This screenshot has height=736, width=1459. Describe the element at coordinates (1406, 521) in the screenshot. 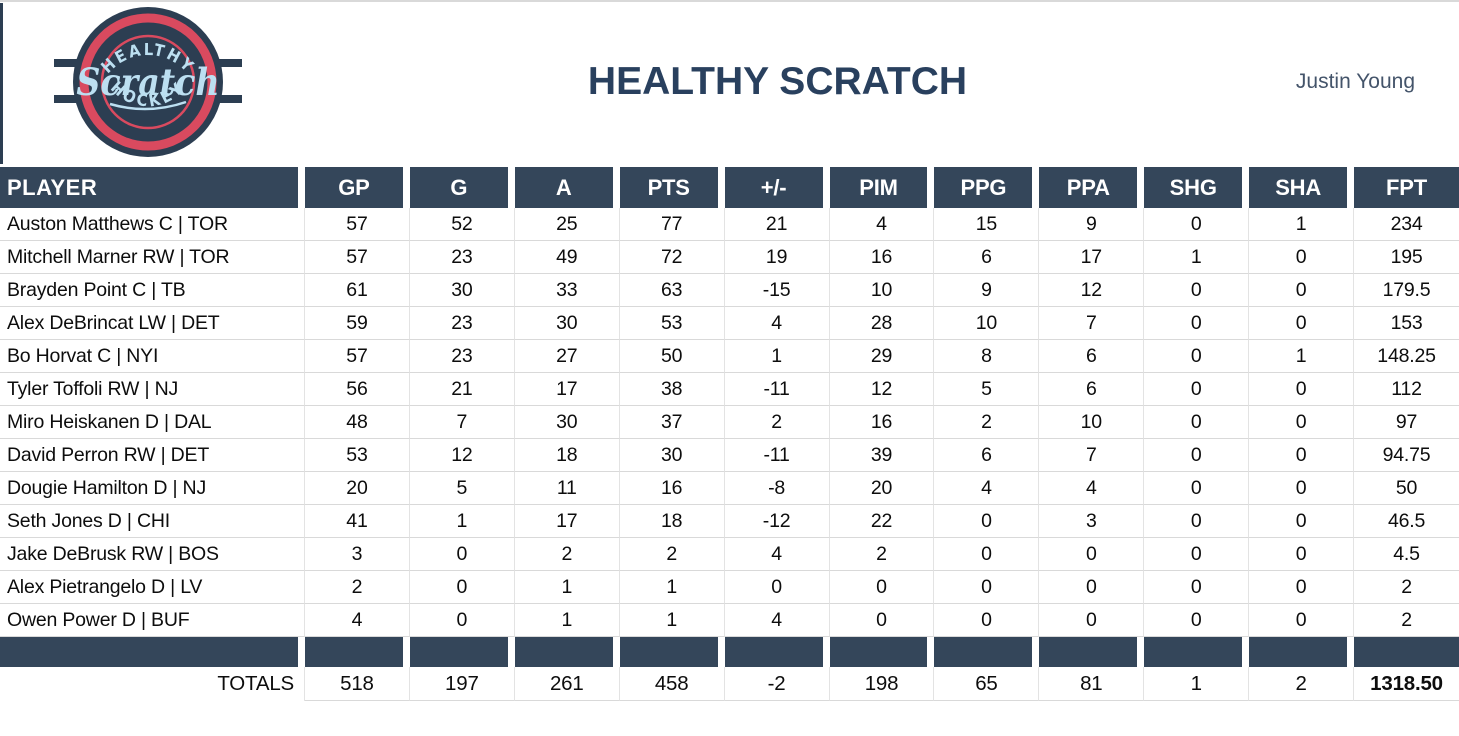

I see `stat-cell-fpt: 46.5` at that location.